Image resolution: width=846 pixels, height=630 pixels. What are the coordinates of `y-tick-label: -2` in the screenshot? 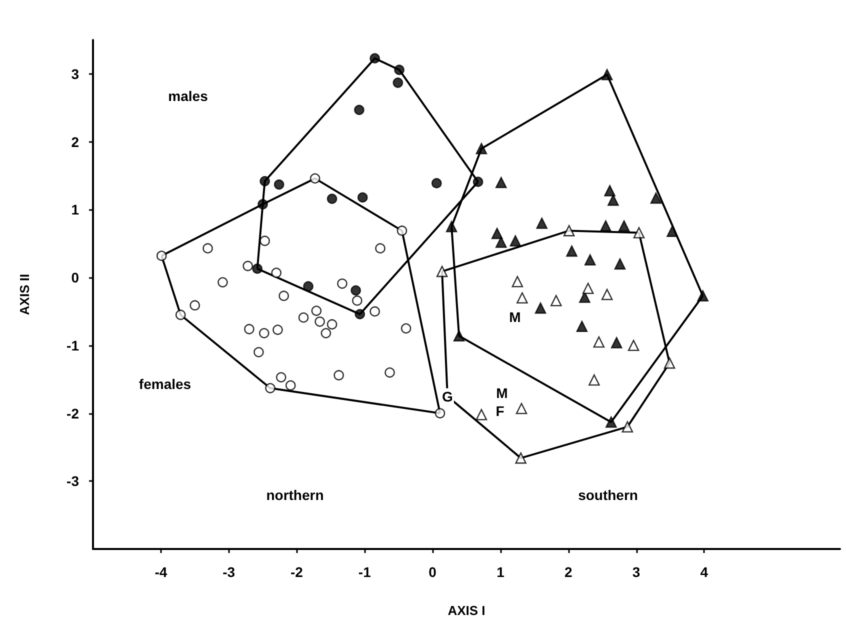 It's located at (73, 413).